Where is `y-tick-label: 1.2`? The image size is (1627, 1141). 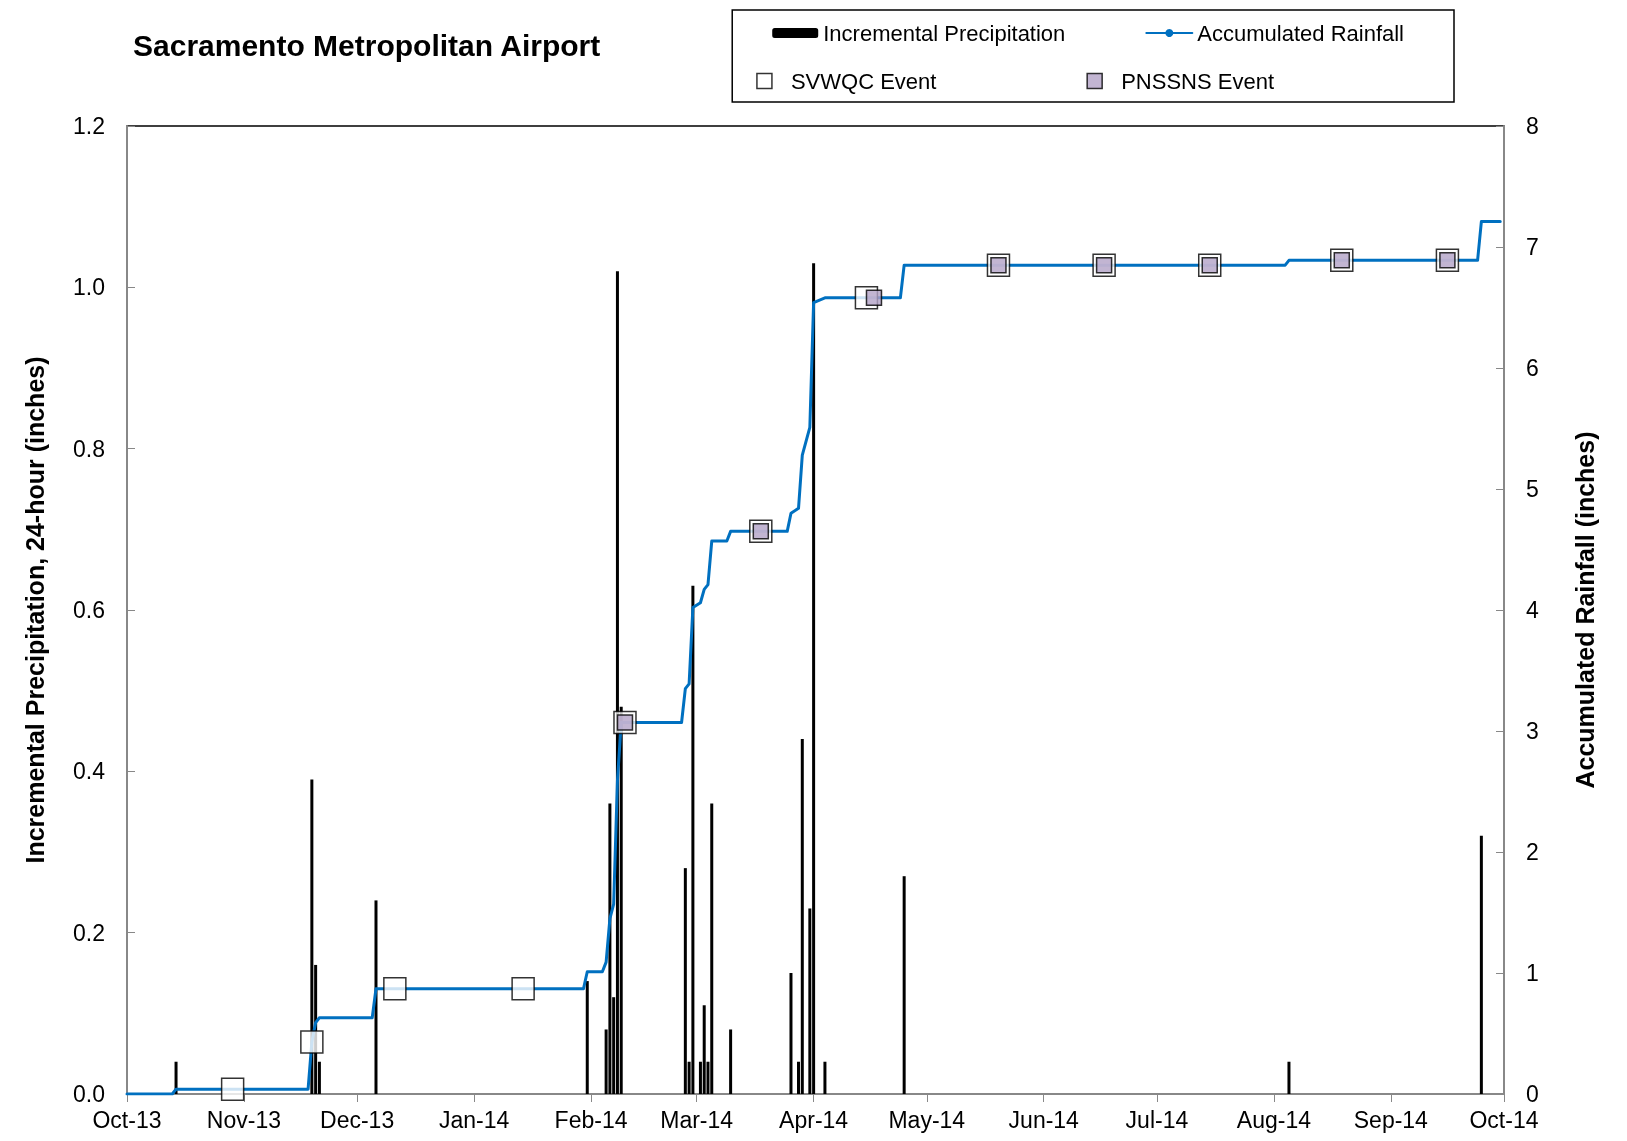 y-tick-label: 1.2 is located at coordinates (89, 126).